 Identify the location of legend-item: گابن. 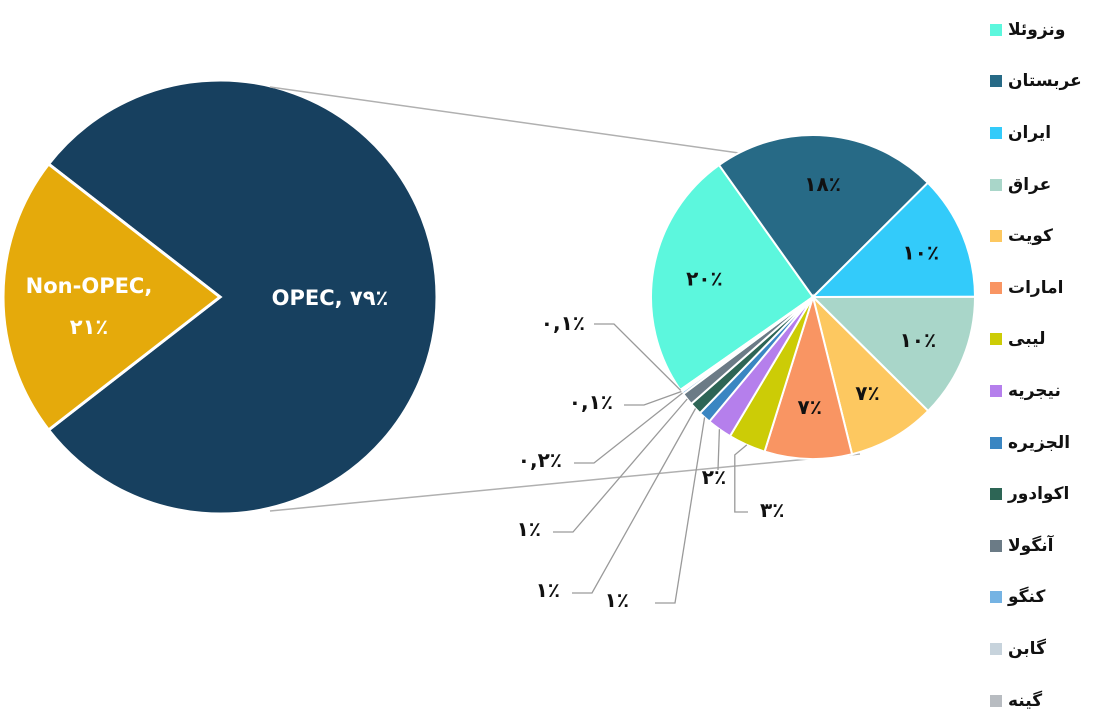
(1049, 649).